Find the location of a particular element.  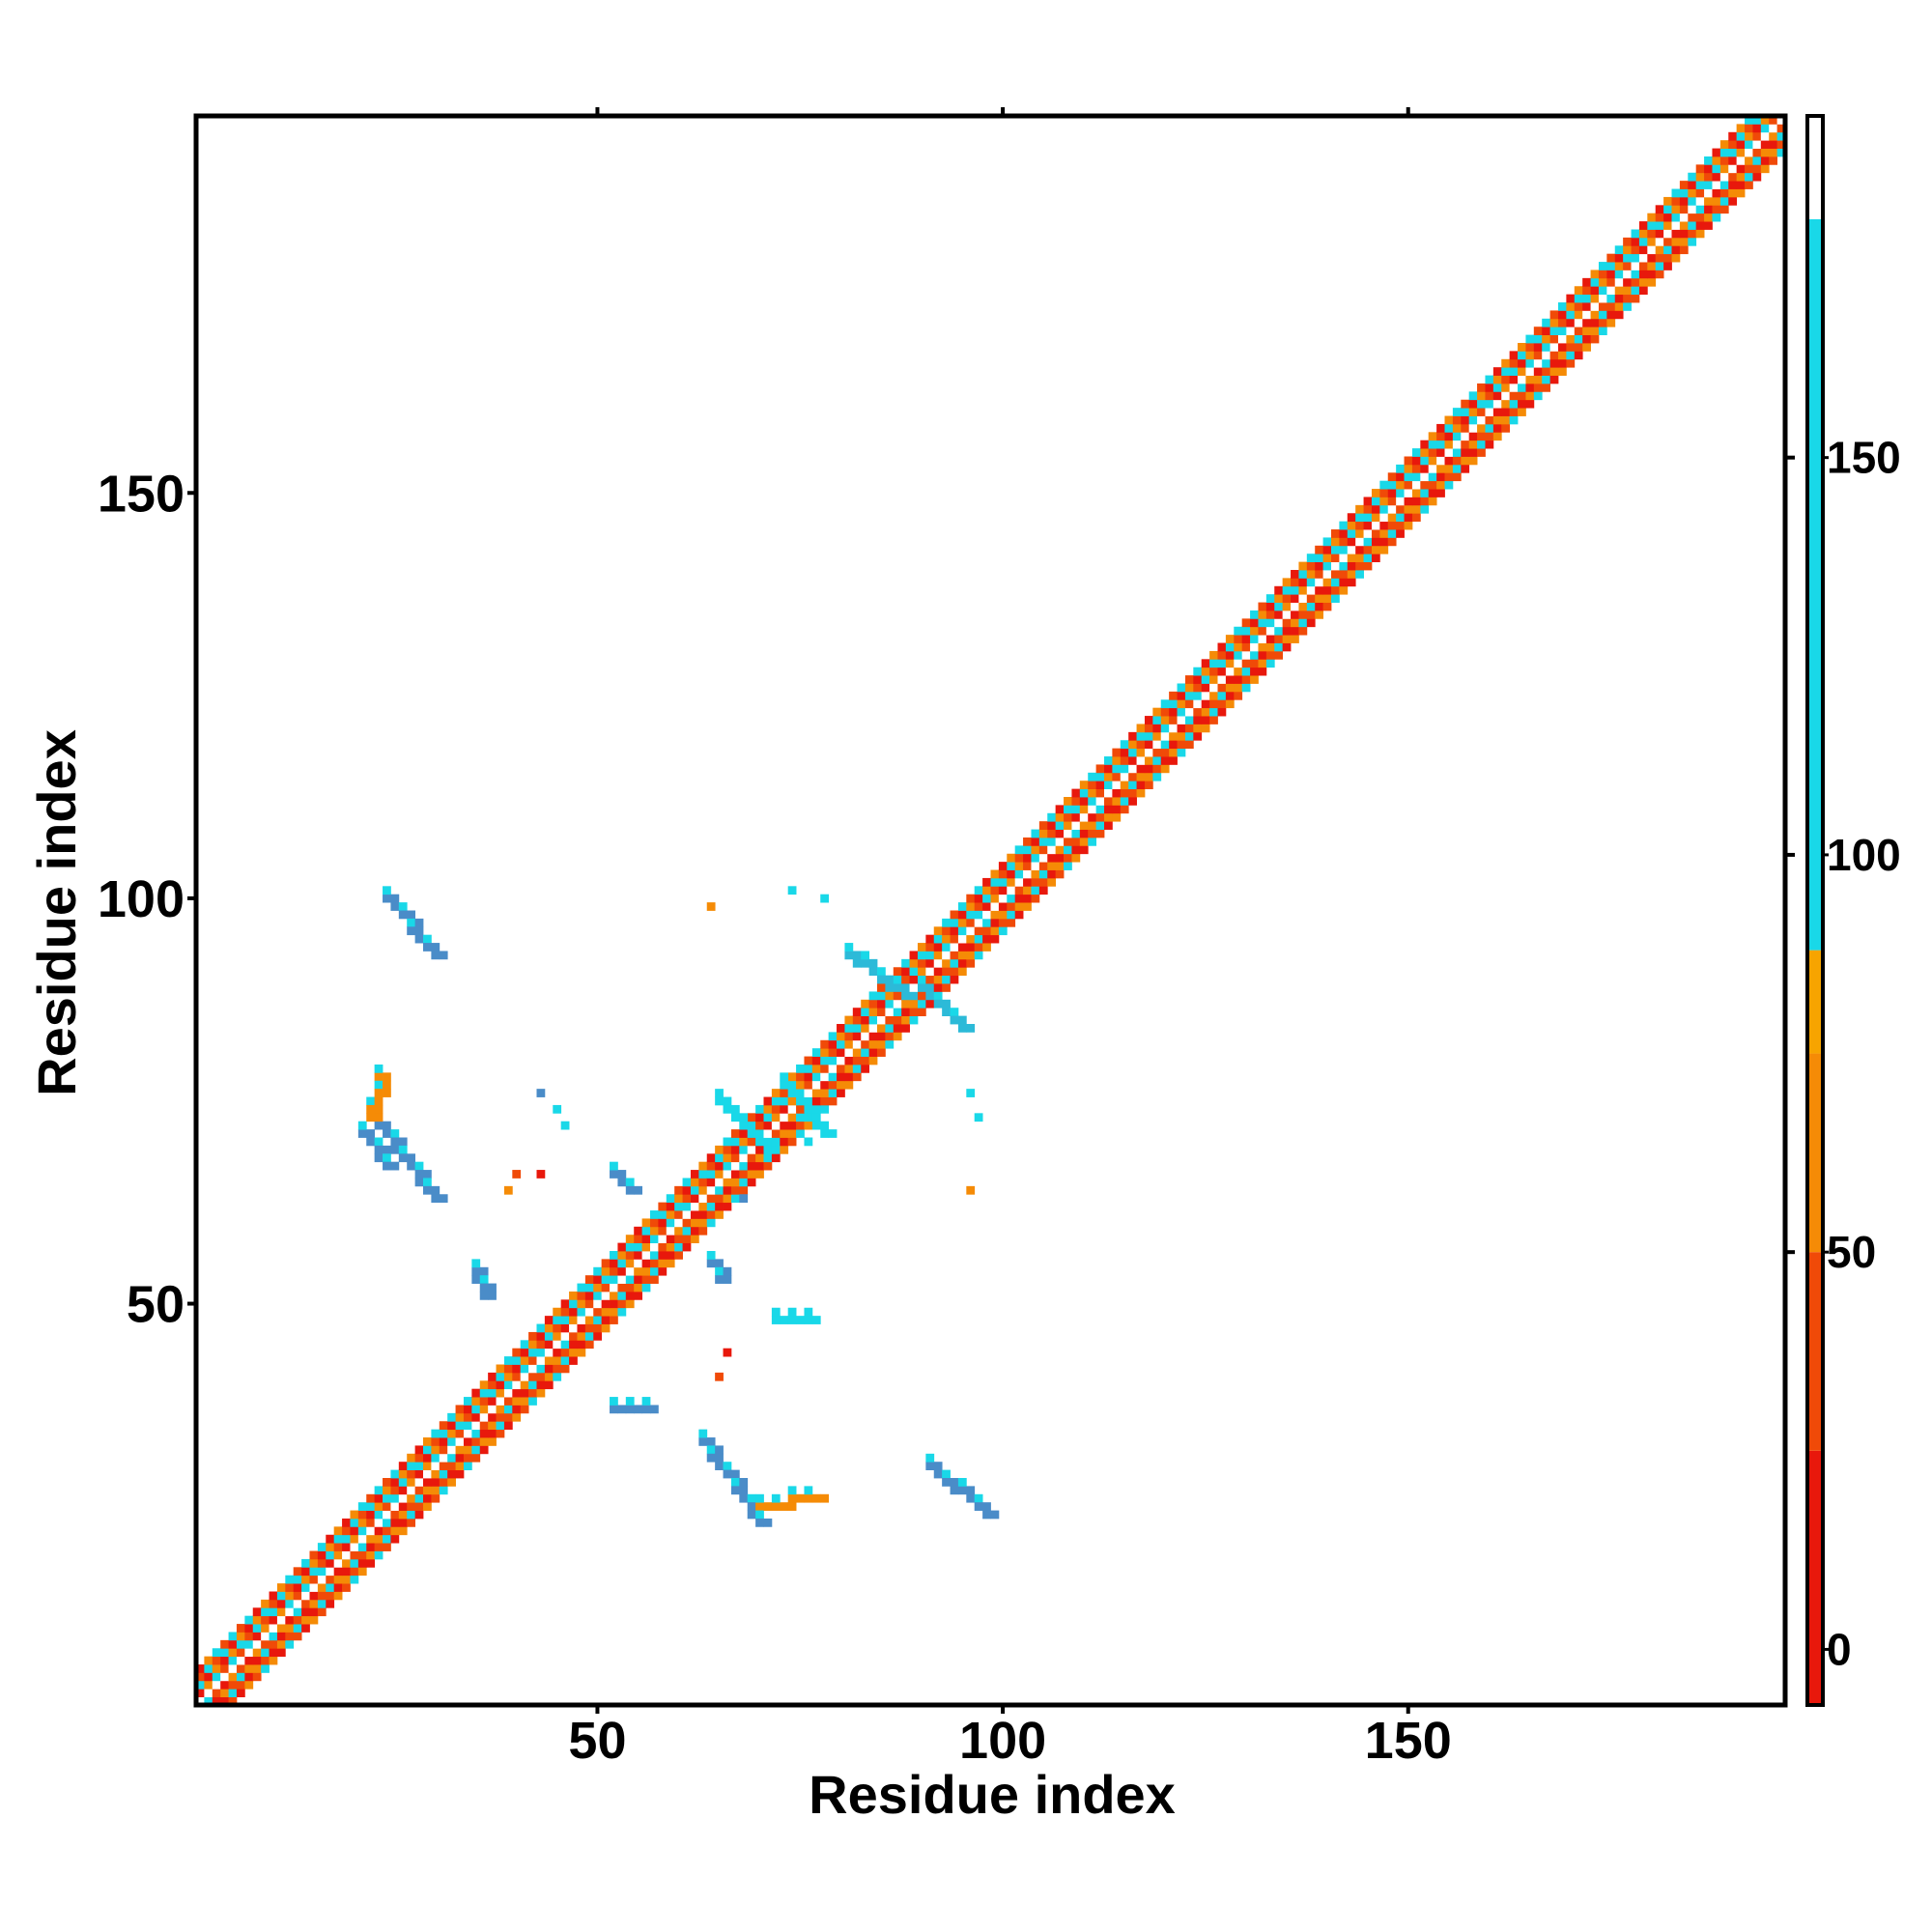

x-axis-title: Residue index is located at coordinates (992, 1794).